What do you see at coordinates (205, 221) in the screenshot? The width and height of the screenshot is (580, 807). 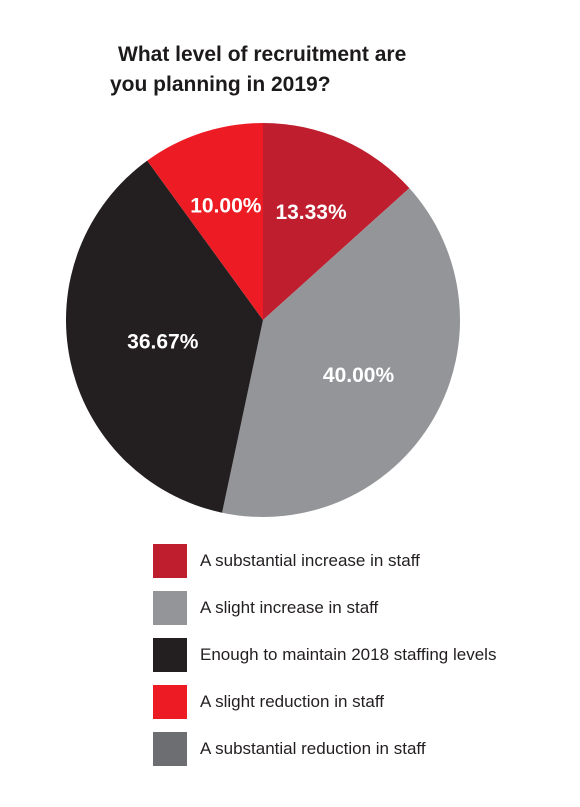 I see `pie-slice-slight-reduction` at bounding box center [205, 221].